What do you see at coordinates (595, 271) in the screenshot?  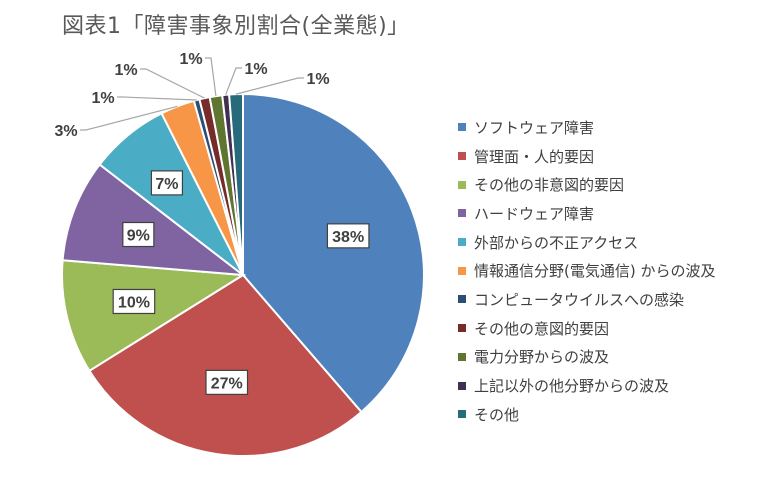 I see `legend-label: 情報通信分野(電気通信) からの波及` at bounding box center [595, 271].